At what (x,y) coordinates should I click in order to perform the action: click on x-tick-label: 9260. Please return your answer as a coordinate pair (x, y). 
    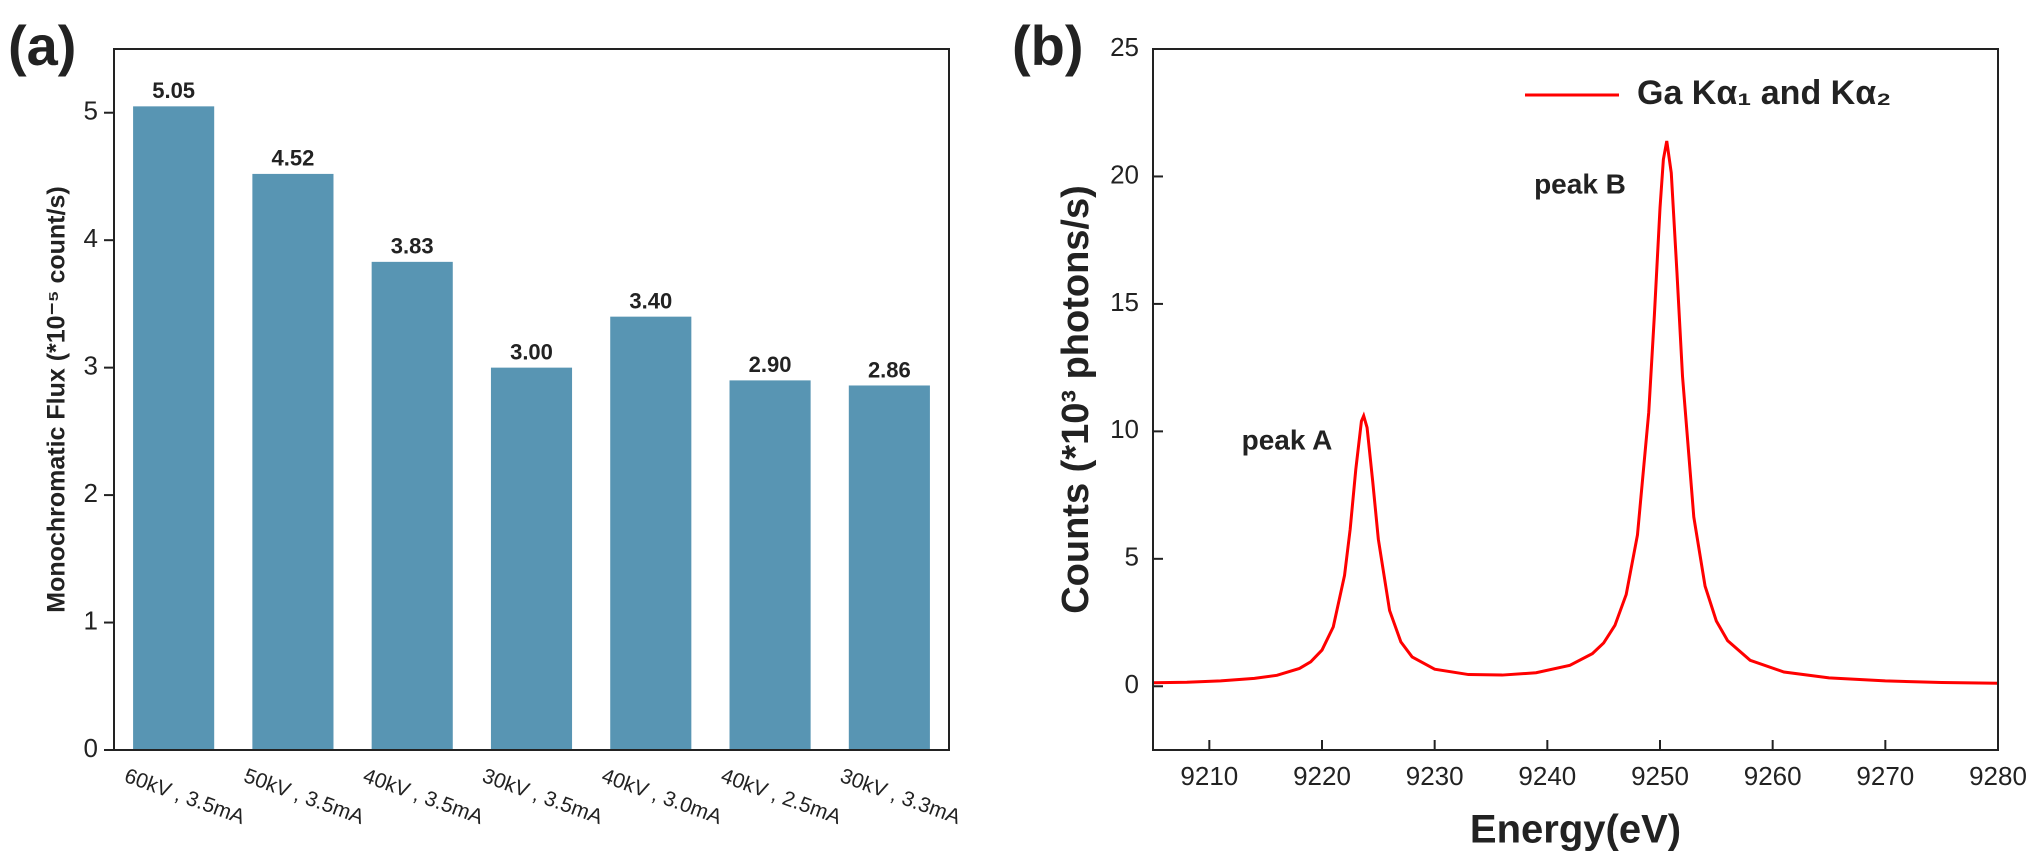
    Looking at the image, I should click on (1773, 776).